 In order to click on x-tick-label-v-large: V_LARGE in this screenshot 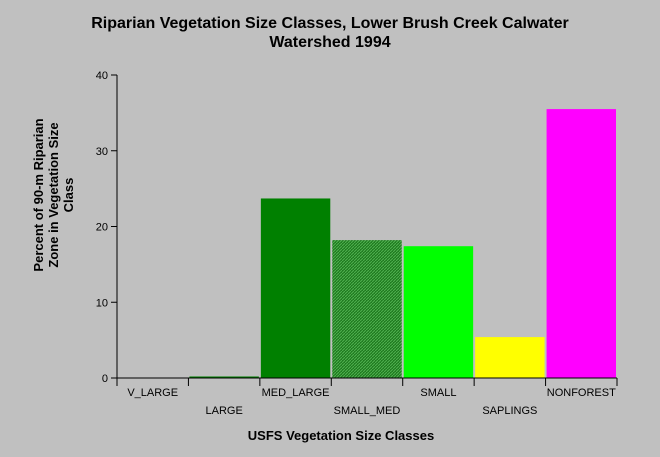, I will do `click(152, 393)`.